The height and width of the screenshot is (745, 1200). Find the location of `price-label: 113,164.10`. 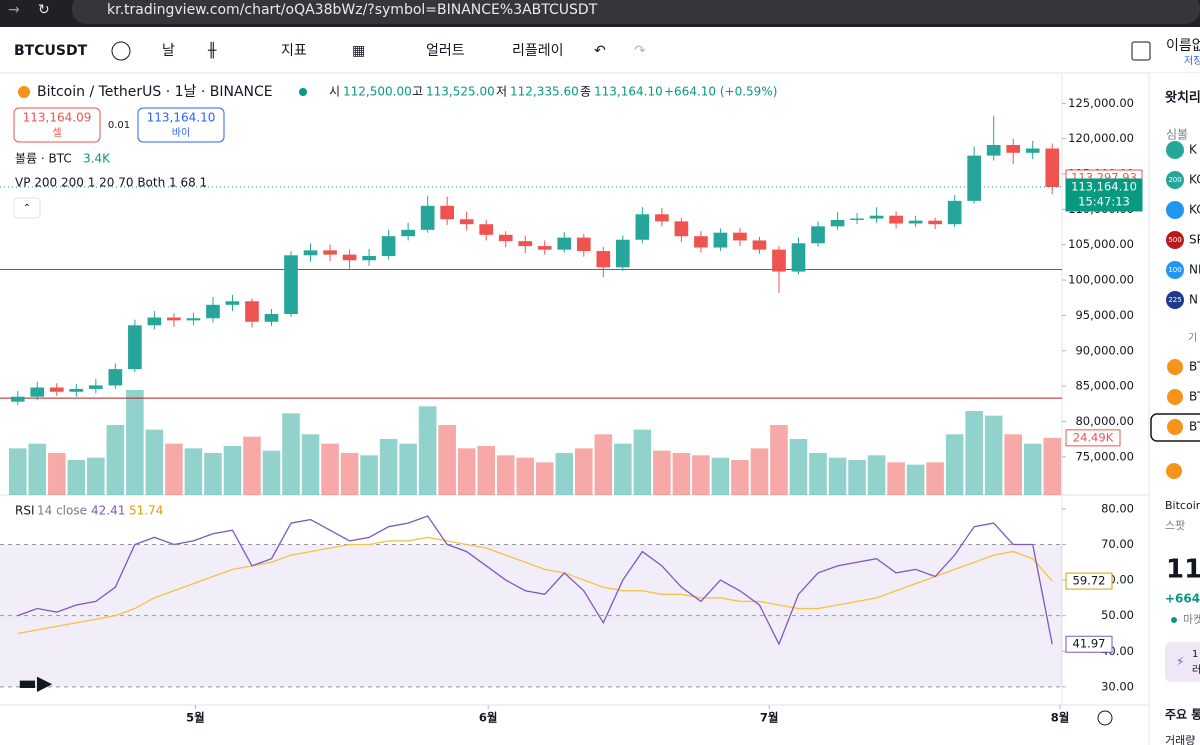

price-label: 113,164.10 is located at coordinates (1104, 186).